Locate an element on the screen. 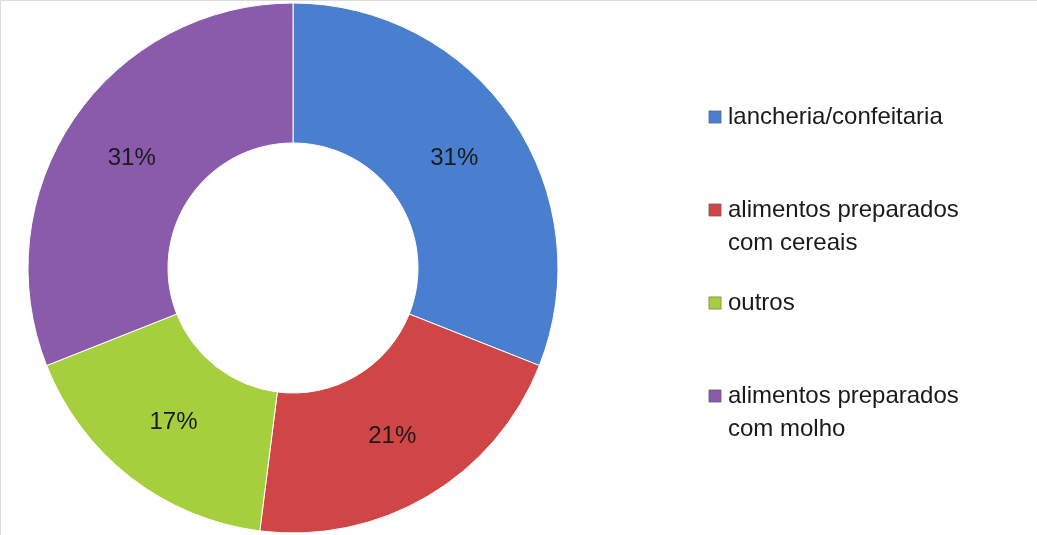 The image size is (1037, 535). data-label: 21% is located at coordinates (392, 434).